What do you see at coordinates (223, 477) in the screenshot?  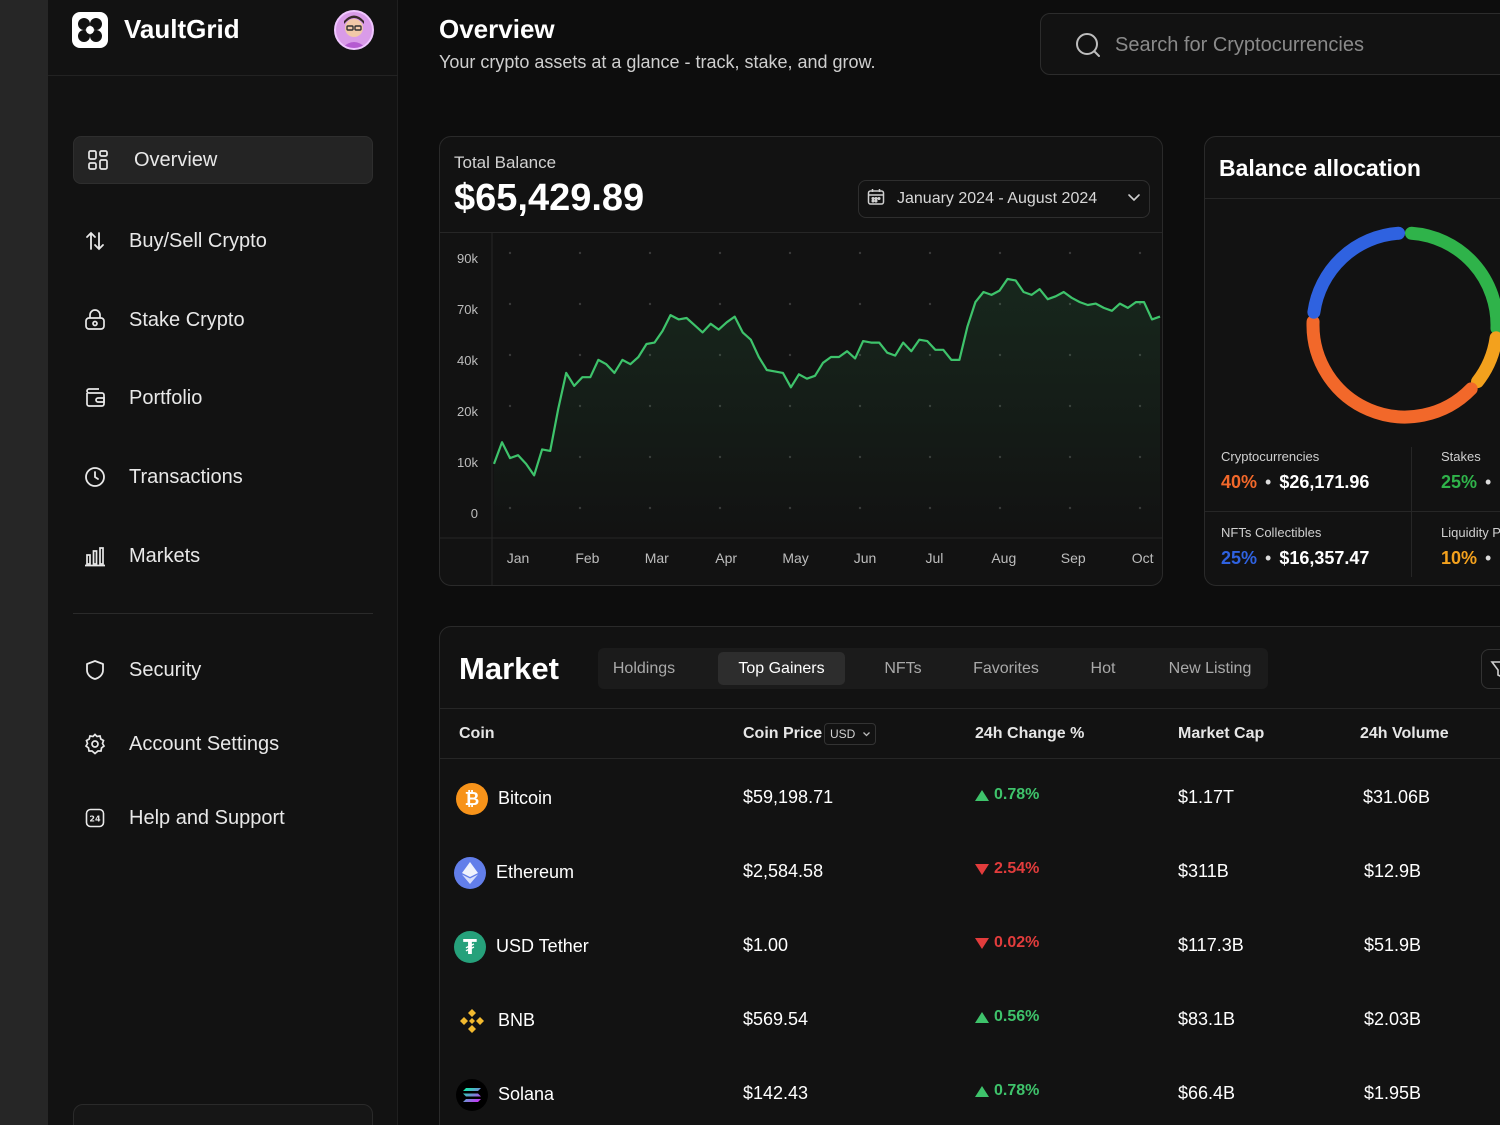 I see `sidebar-item-transactions: Transactions` at bounding box center [223, 477].